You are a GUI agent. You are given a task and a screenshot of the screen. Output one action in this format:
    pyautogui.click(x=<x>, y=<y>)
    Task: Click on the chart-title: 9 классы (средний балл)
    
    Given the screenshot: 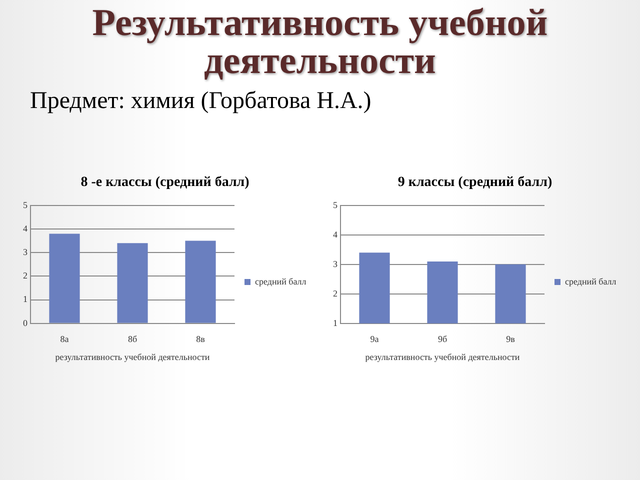 What is the action you would take?
    pyautogui.click(x=475, y=183)
    